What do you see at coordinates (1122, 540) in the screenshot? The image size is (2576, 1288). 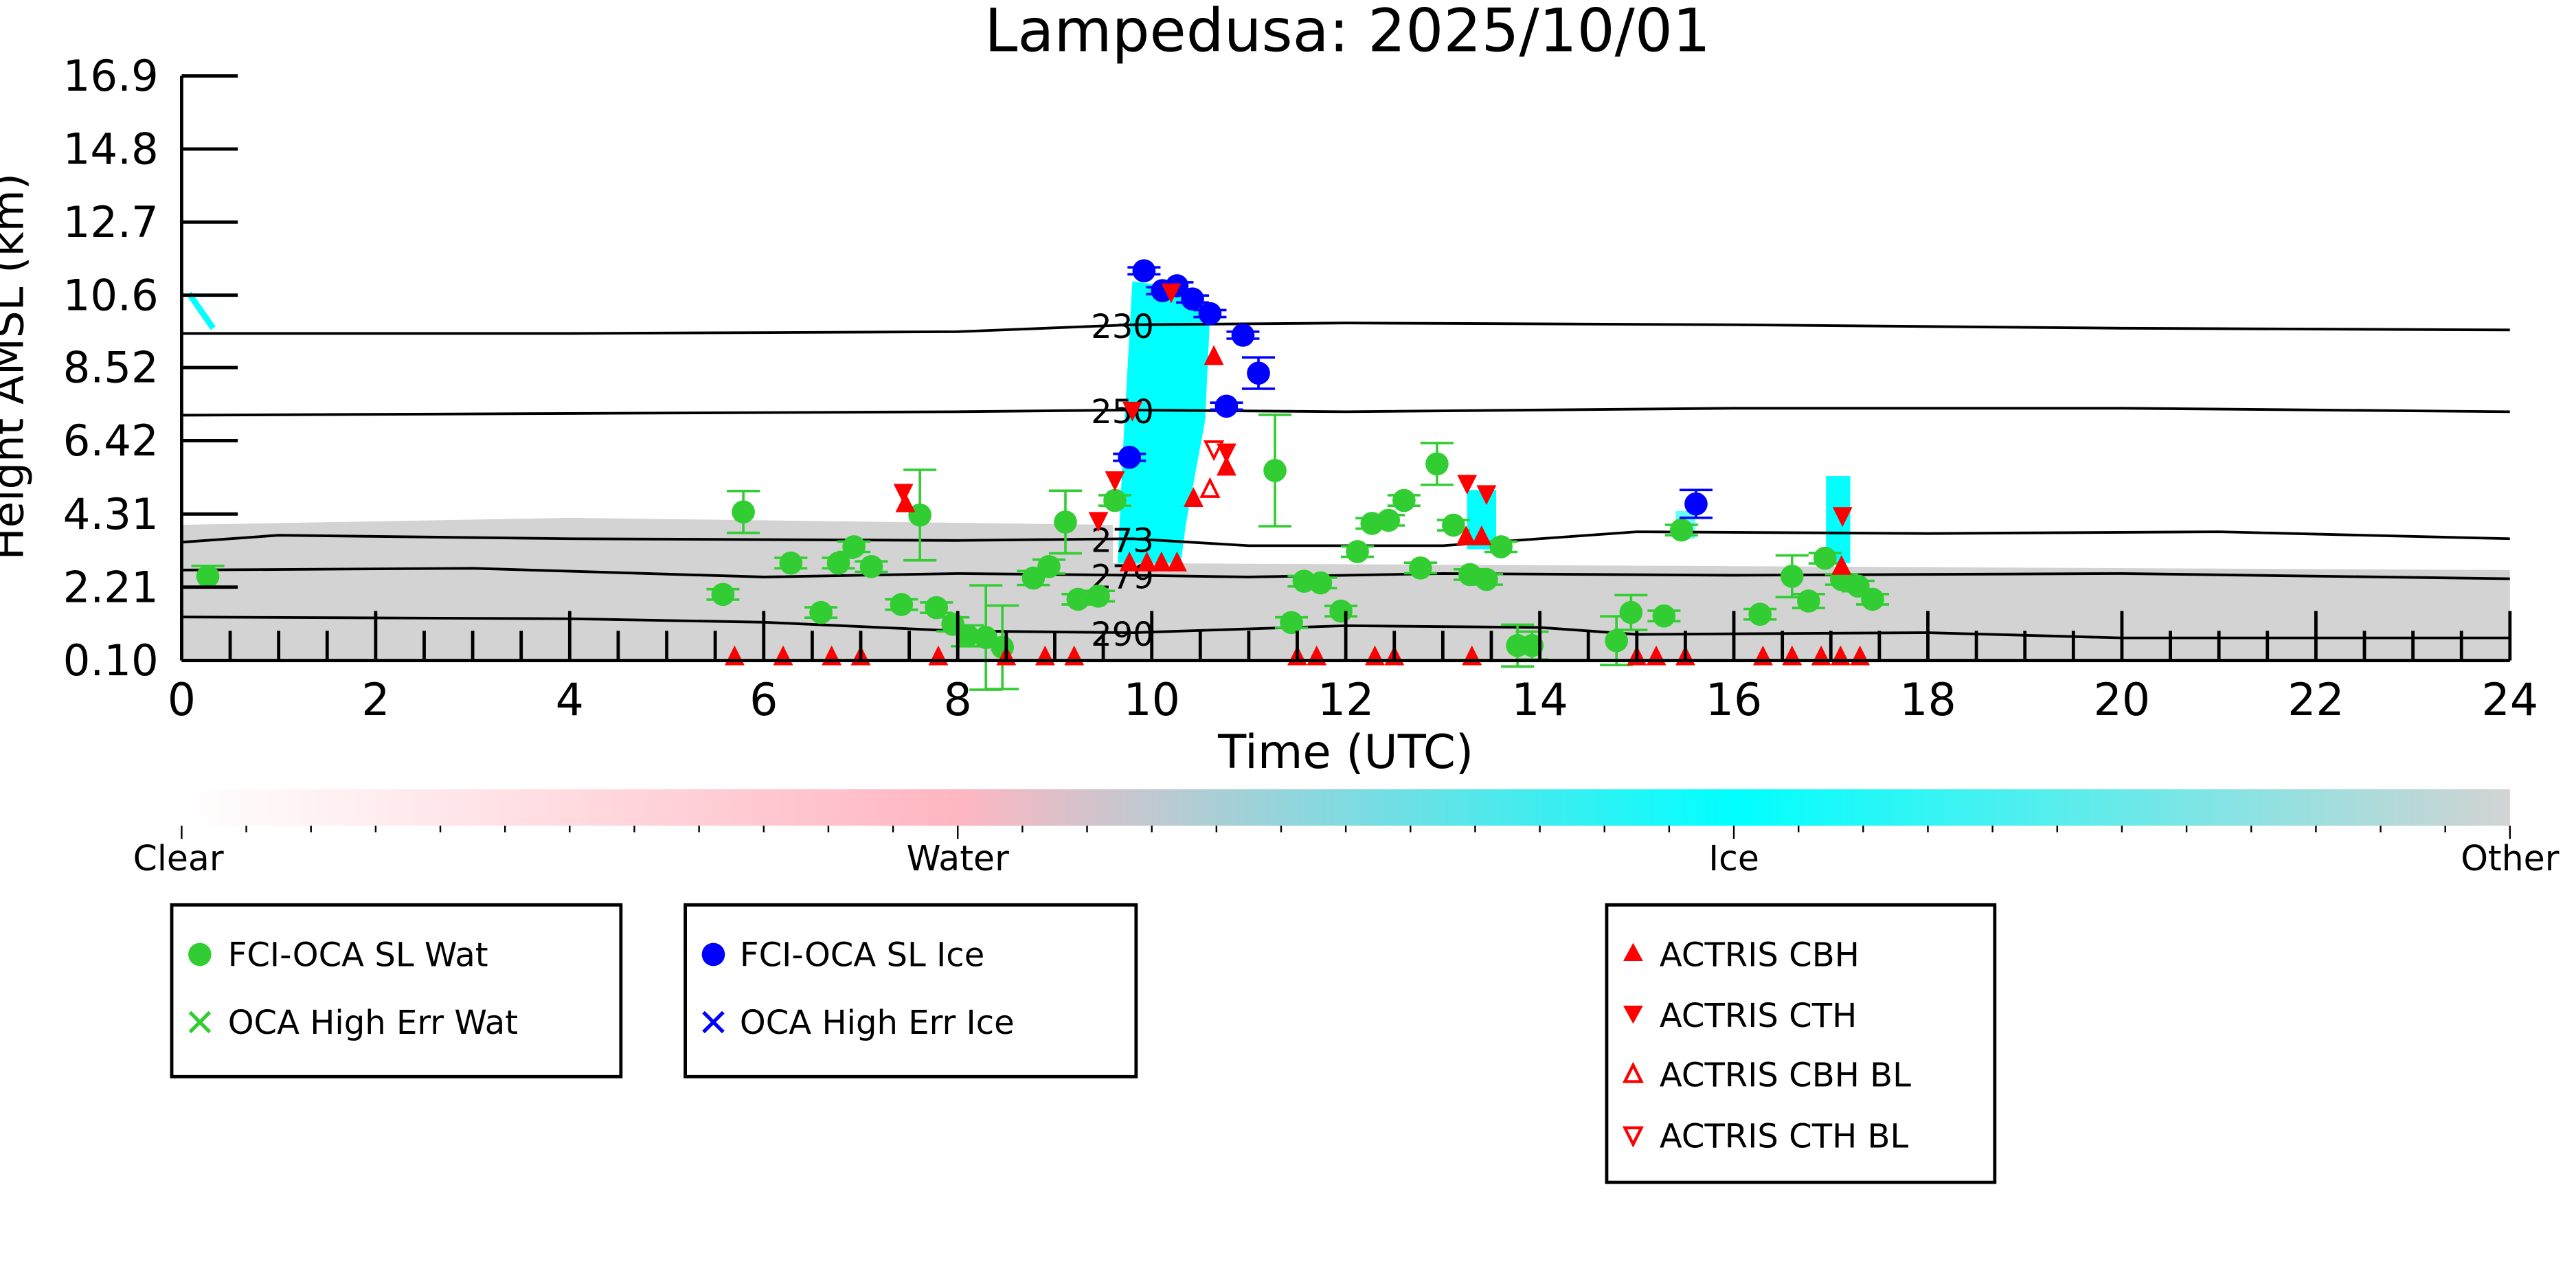 I see `contour-label: 273` at bounding box center [1122, 540].